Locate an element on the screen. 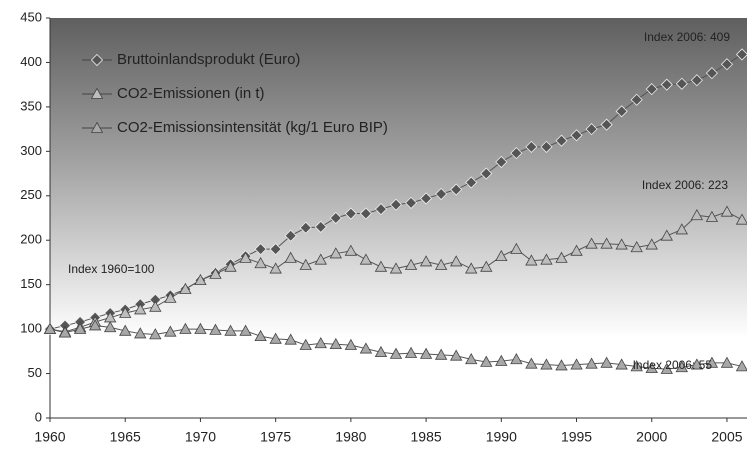 The height and width of the screenshot is (450, 747). x-tick-label: 1965 is located at coordinates (125, 437).